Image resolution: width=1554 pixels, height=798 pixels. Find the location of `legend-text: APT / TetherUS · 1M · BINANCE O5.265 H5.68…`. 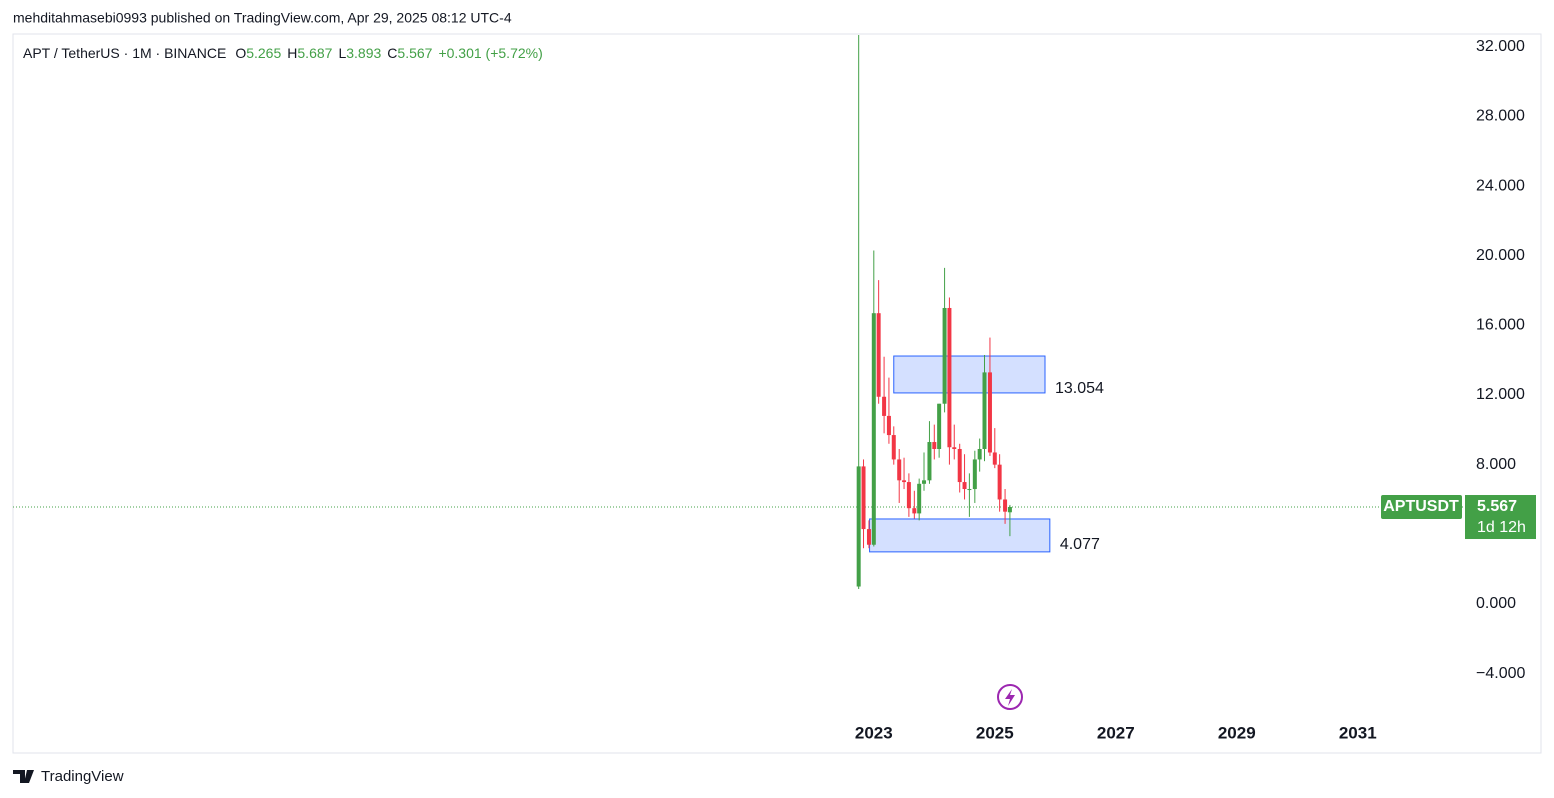

legend-text: APT / TetherUS · 1M · BINANCE O5.265 H5.68… is located at coordinates (283, 53).